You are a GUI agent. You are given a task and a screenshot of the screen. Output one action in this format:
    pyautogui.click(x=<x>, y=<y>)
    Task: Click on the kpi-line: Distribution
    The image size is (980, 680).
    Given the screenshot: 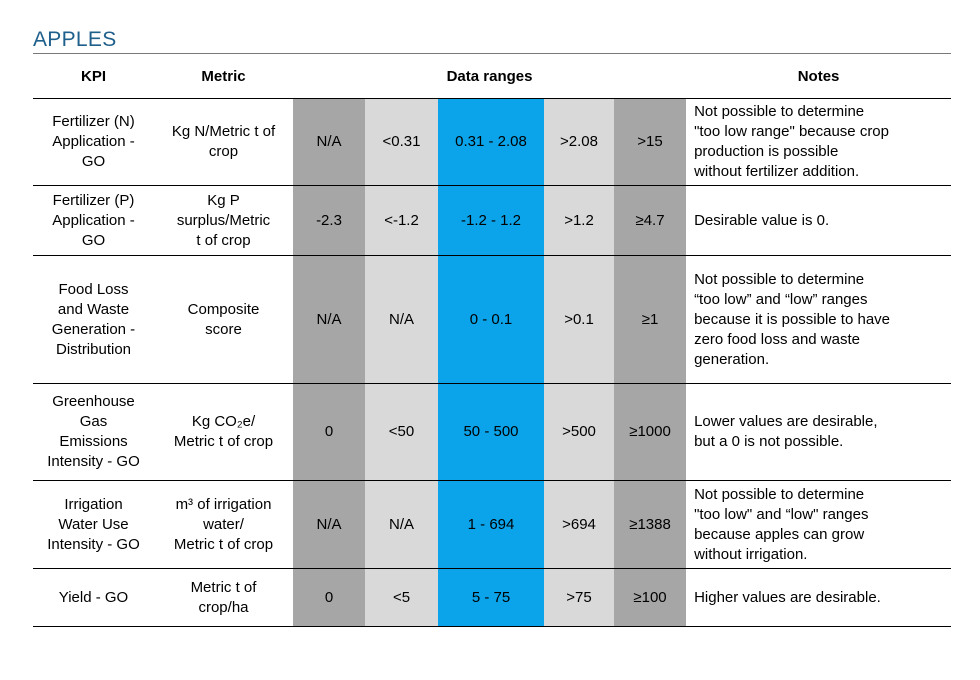 What is the action you would take?
    pyautogui.click(x=93, y=349)
    